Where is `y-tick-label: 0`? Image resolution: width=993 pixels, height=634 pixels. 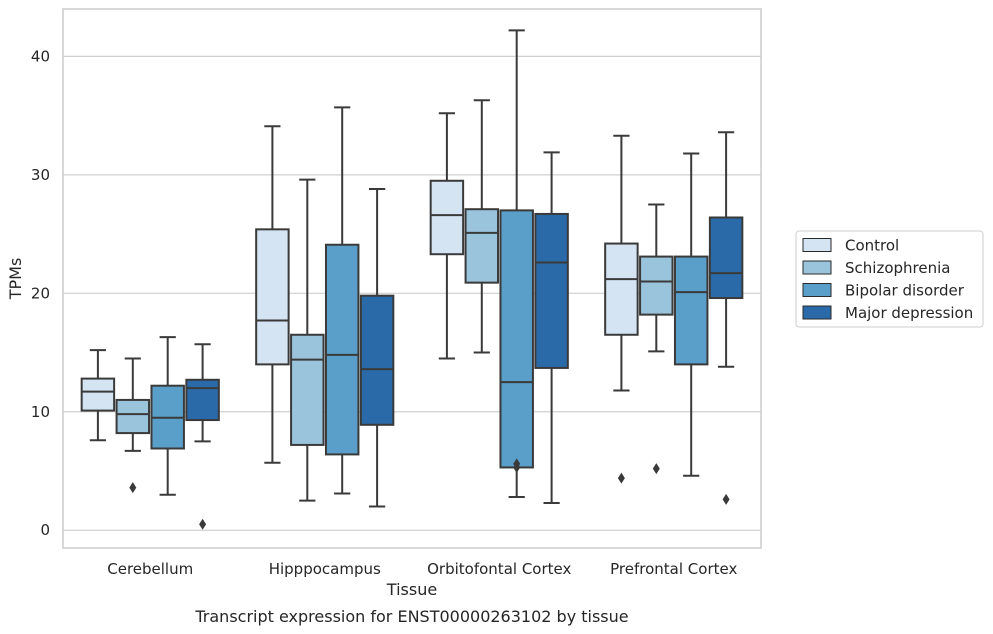
y-tick-label: 0 is located at coordinates (45, 530).